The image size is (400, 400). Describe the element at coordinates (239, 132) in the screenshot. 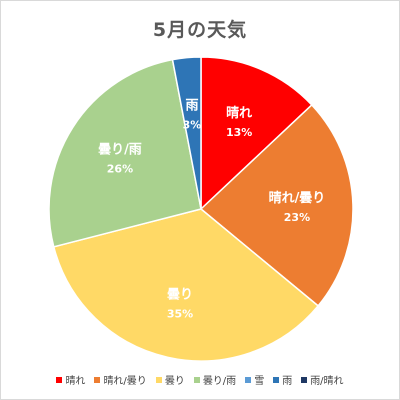

I see `pie-slice-value-0: 13%` at that location.